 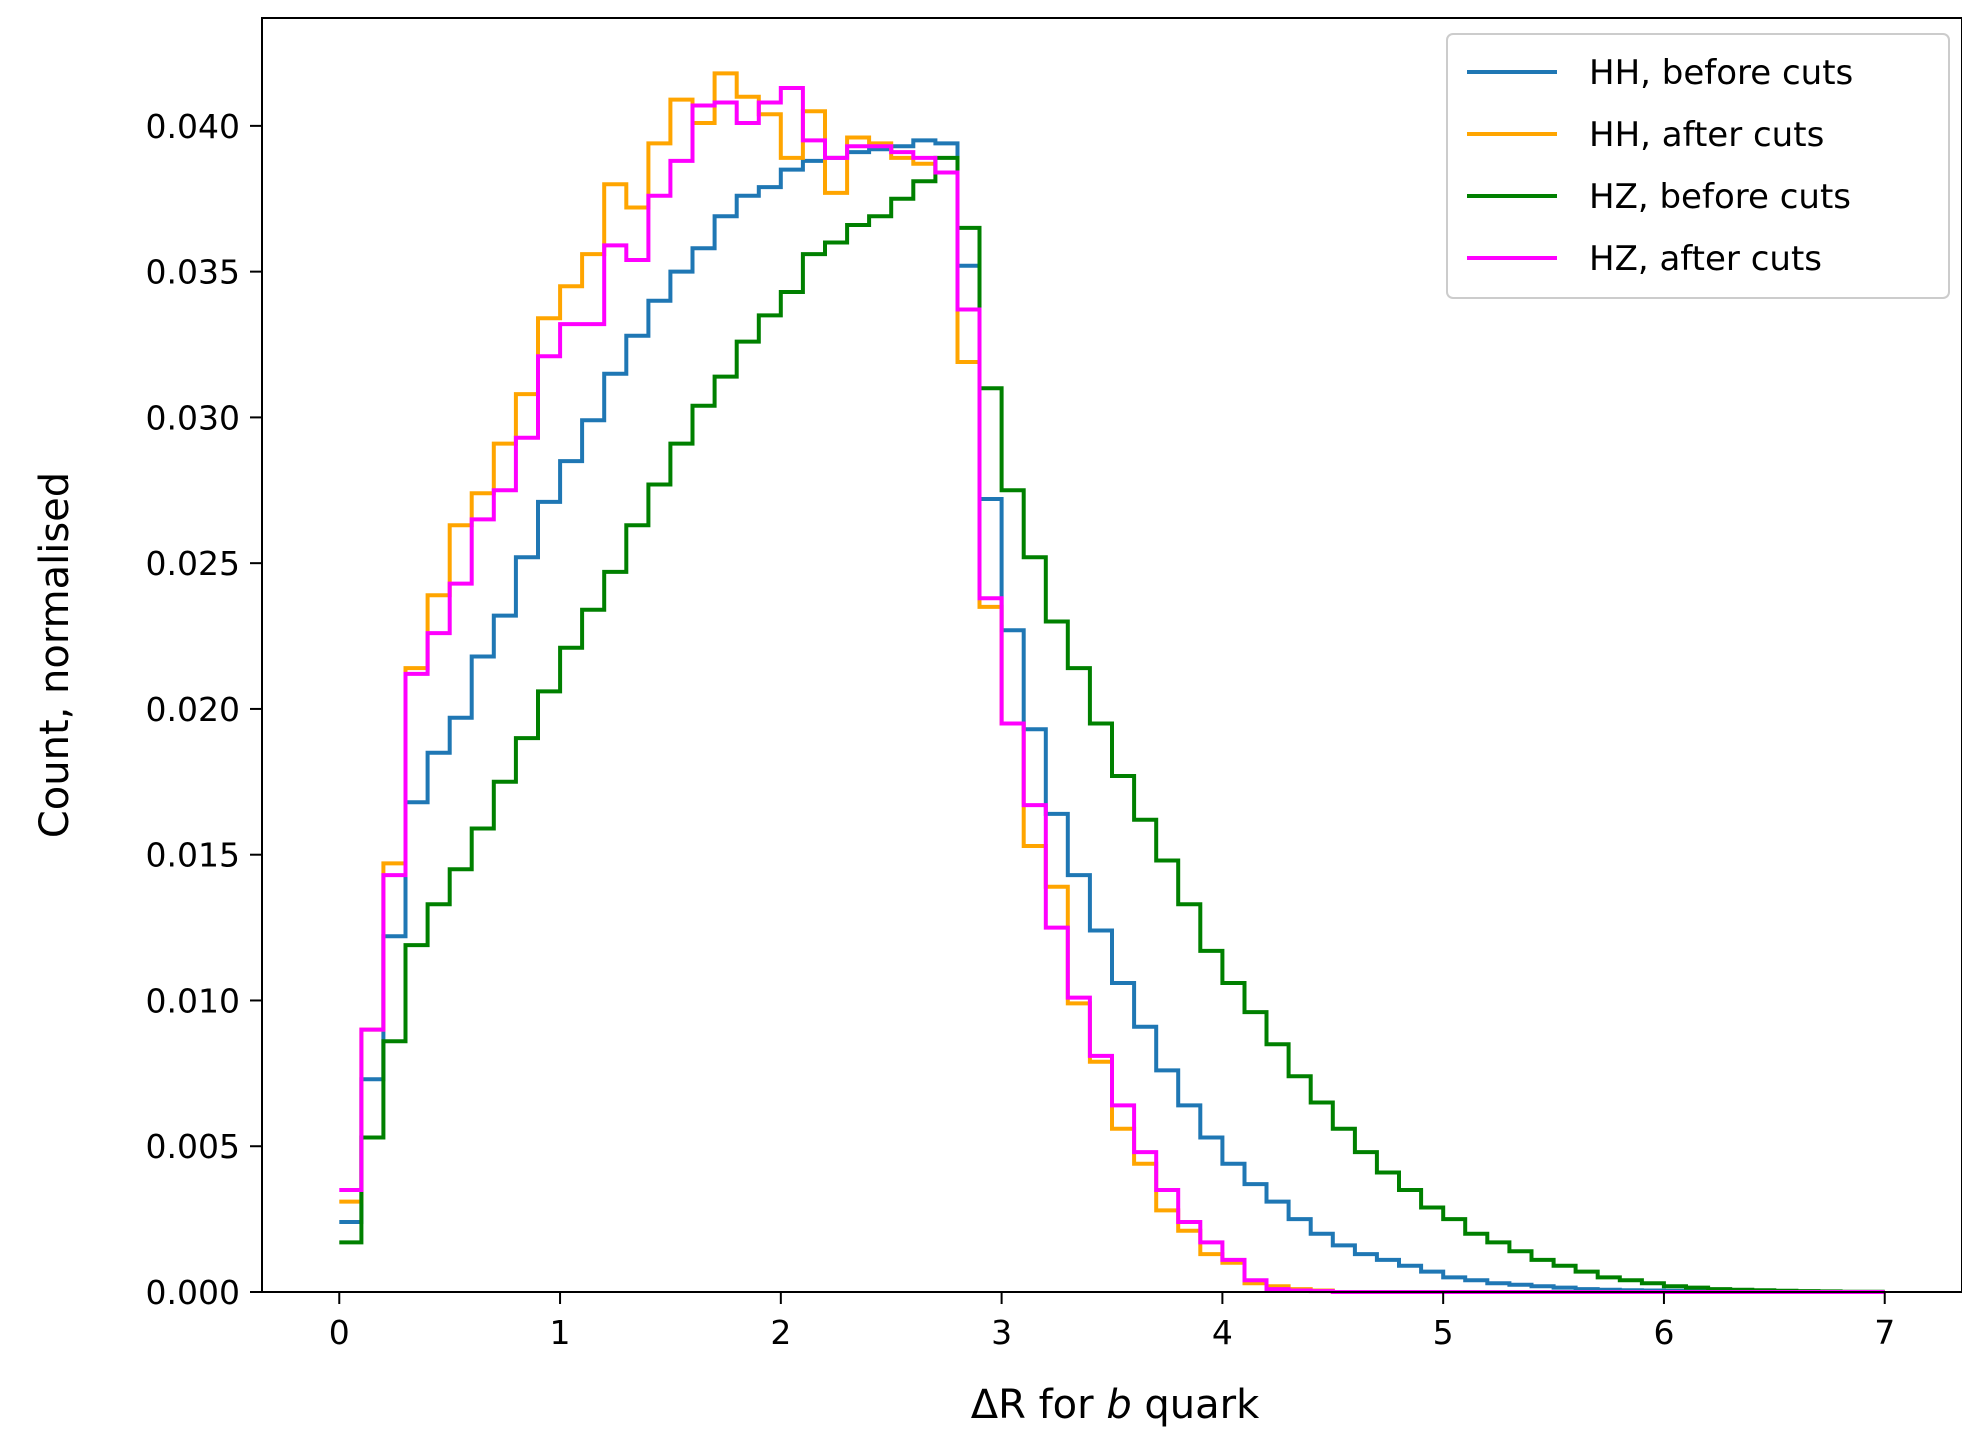 I want to click on x-tick-label: 4, so click(x=1222, y=1332).